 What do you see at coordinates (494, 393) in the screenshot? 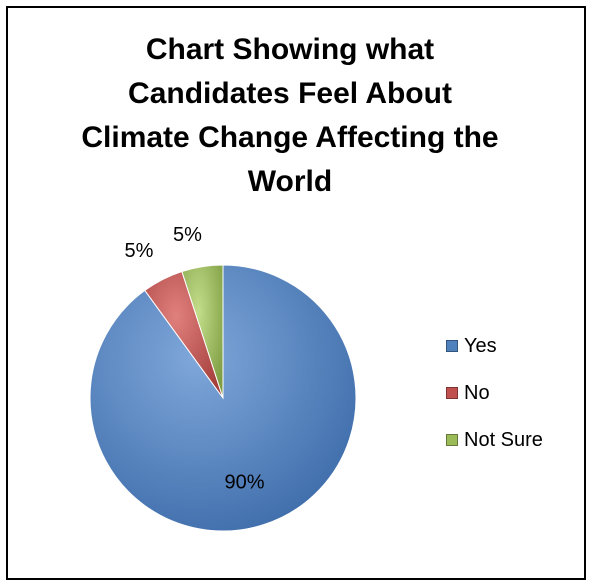
I see `legend-item-no: No` at bounding box center [494, 393].